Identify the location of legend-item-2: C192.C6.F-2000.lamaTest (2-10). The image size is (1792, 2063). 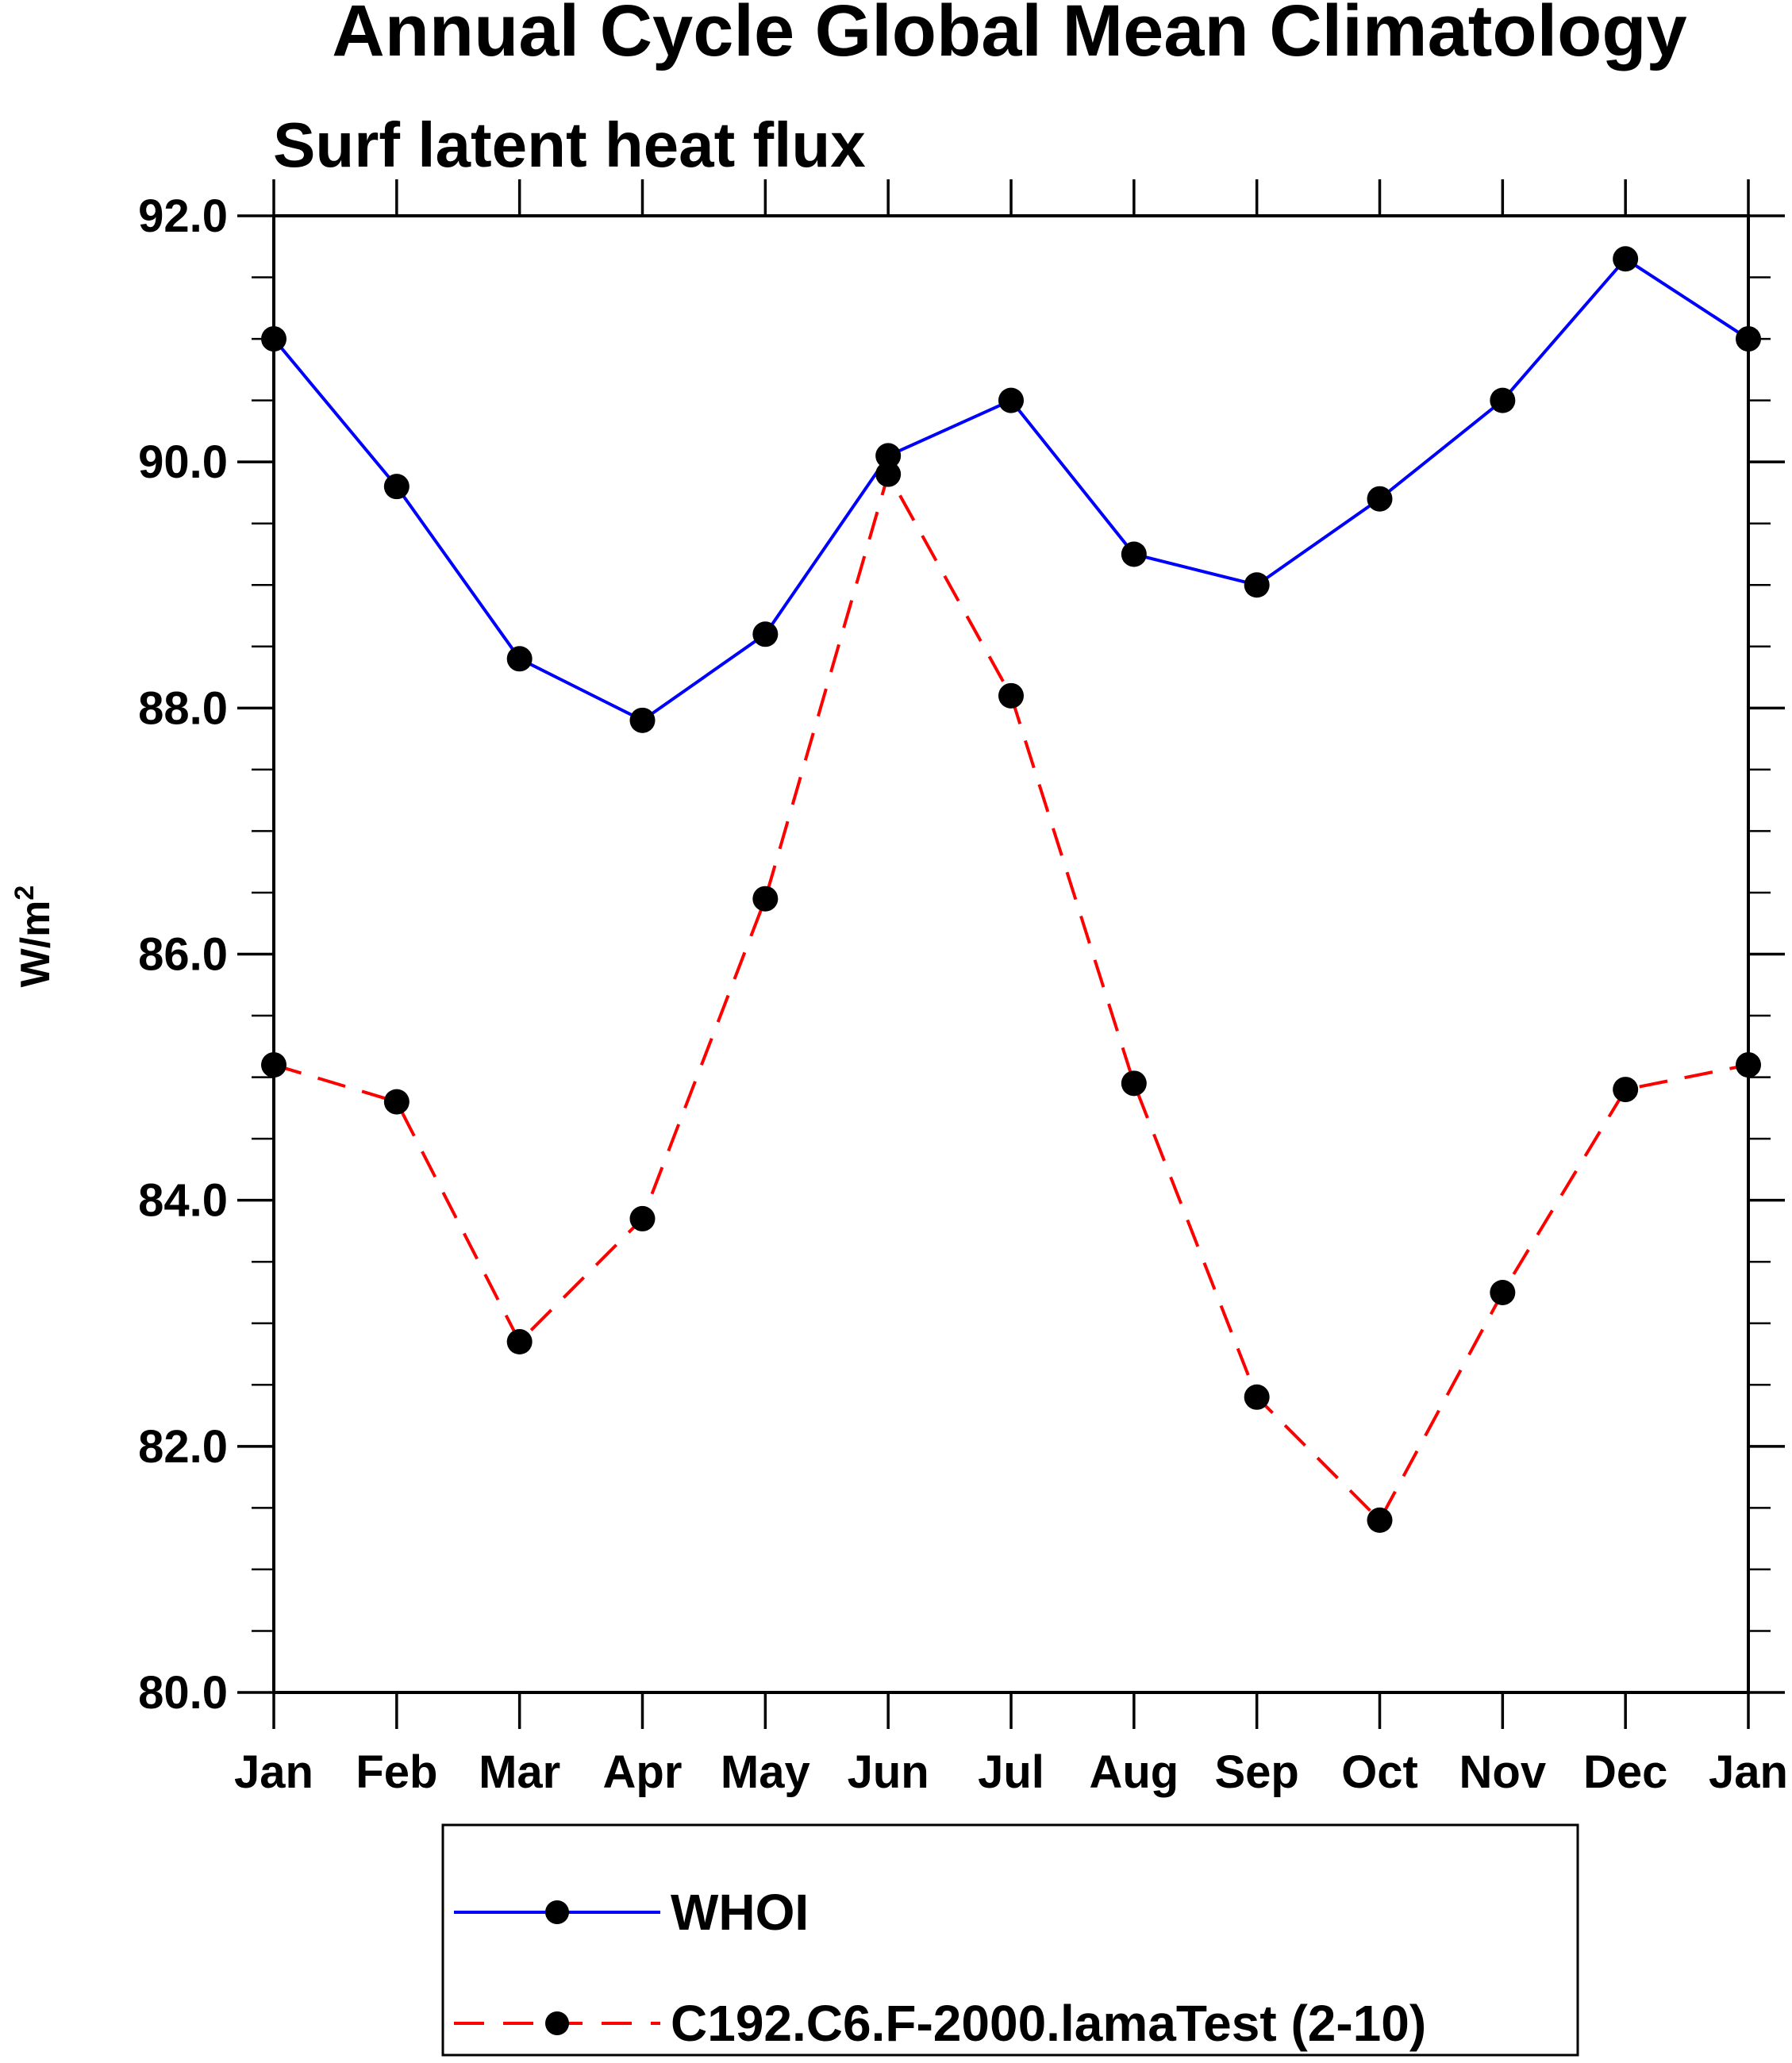
(940, 2023).